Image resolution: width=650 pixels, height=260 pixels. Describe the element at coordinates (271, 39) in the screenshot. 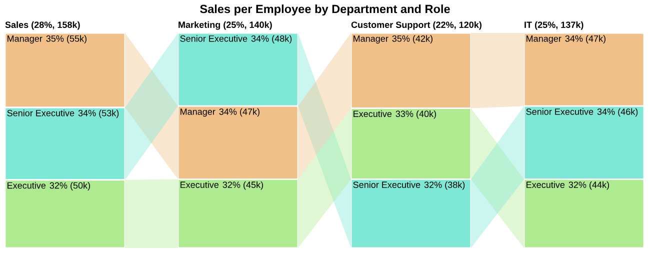

I see `data-label: 34% (48k)` at that location.